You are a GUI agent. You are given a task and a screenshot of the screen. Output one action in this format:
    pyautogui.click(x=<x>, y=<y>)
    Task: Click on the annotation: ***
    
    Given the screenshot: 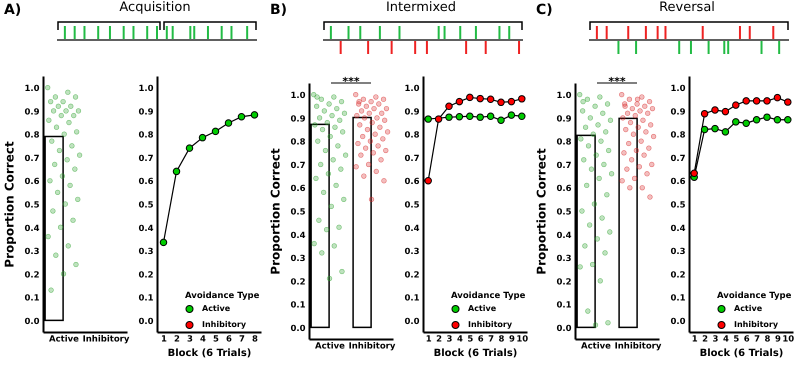 What is the action you would take?
    pyautogui.click(x=351, y=81)
    